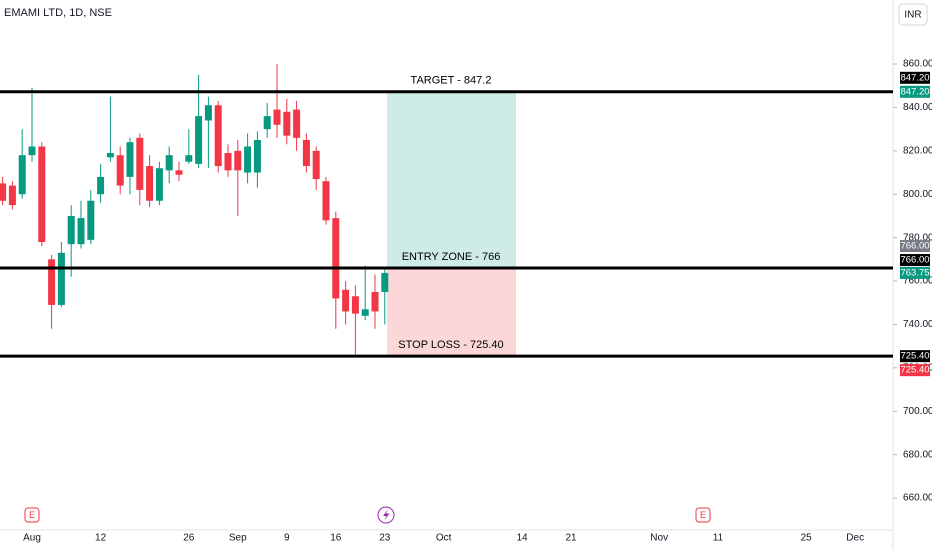 The height and width of the screenshot is (550, 932). I want to click on y-tick-label: 820.00, so click(917, 150).